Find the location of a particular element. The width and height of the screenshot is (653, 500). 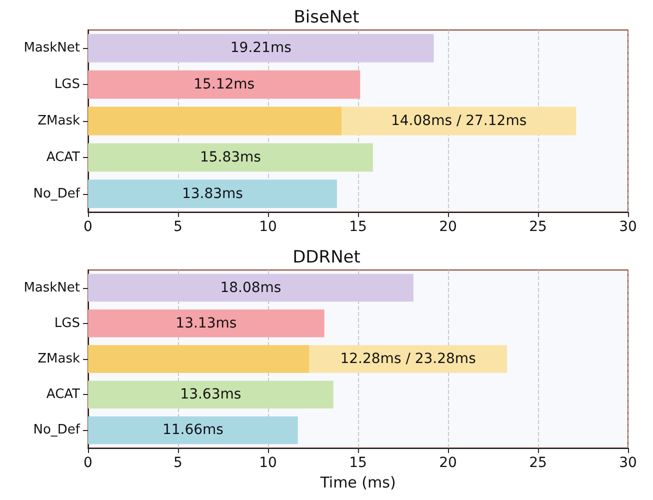

chart-title: DDRNet is located at coordinates (326, 258).